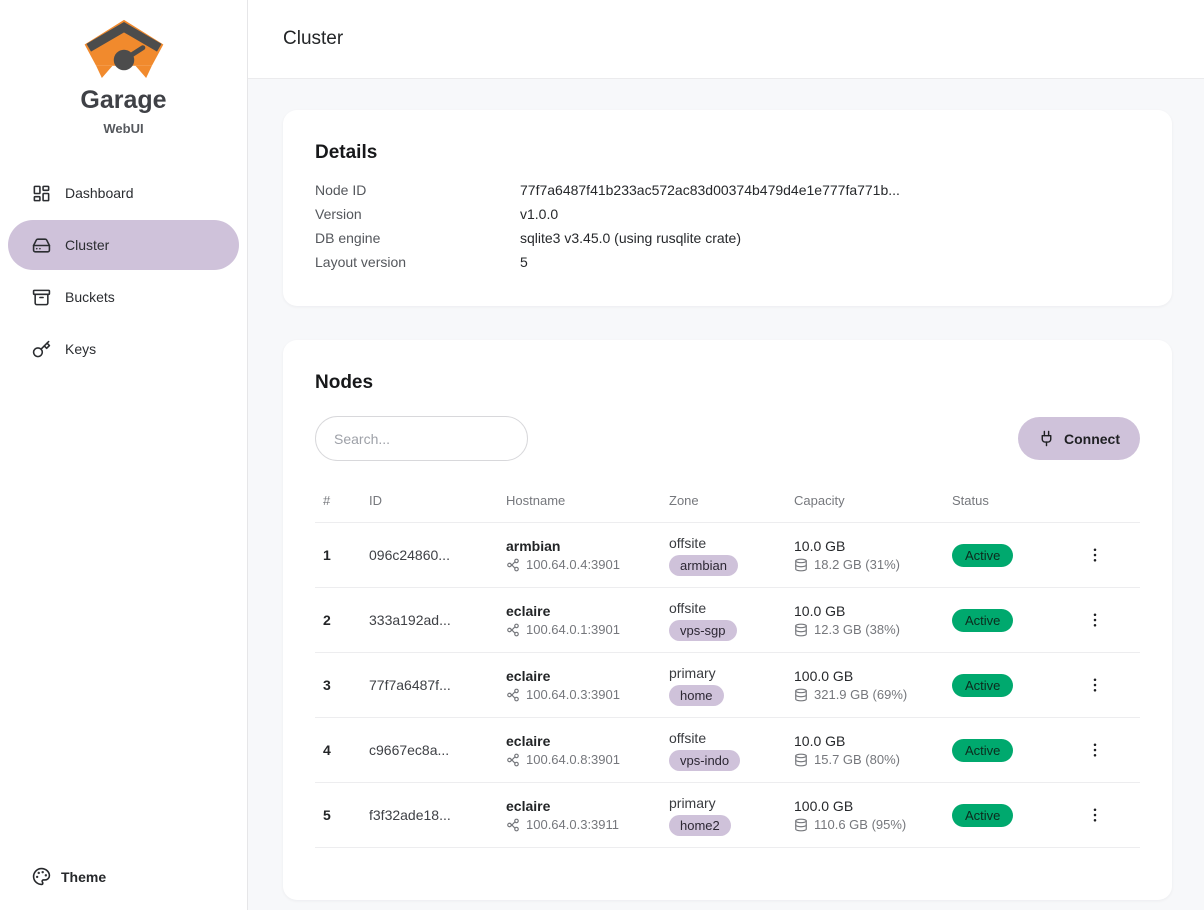  I want to click on sidebar-item-label: Cluster, so click(87, 245).